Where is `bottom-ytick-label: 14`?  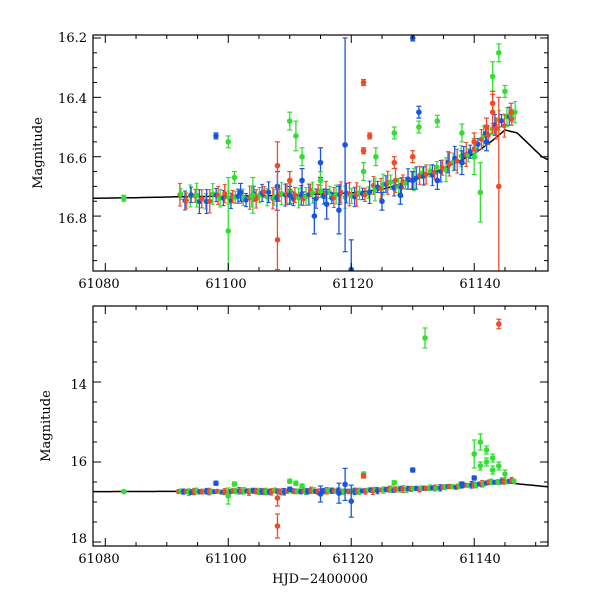
bottom-ytick-label: 14 is located at coordinates (78, 385).